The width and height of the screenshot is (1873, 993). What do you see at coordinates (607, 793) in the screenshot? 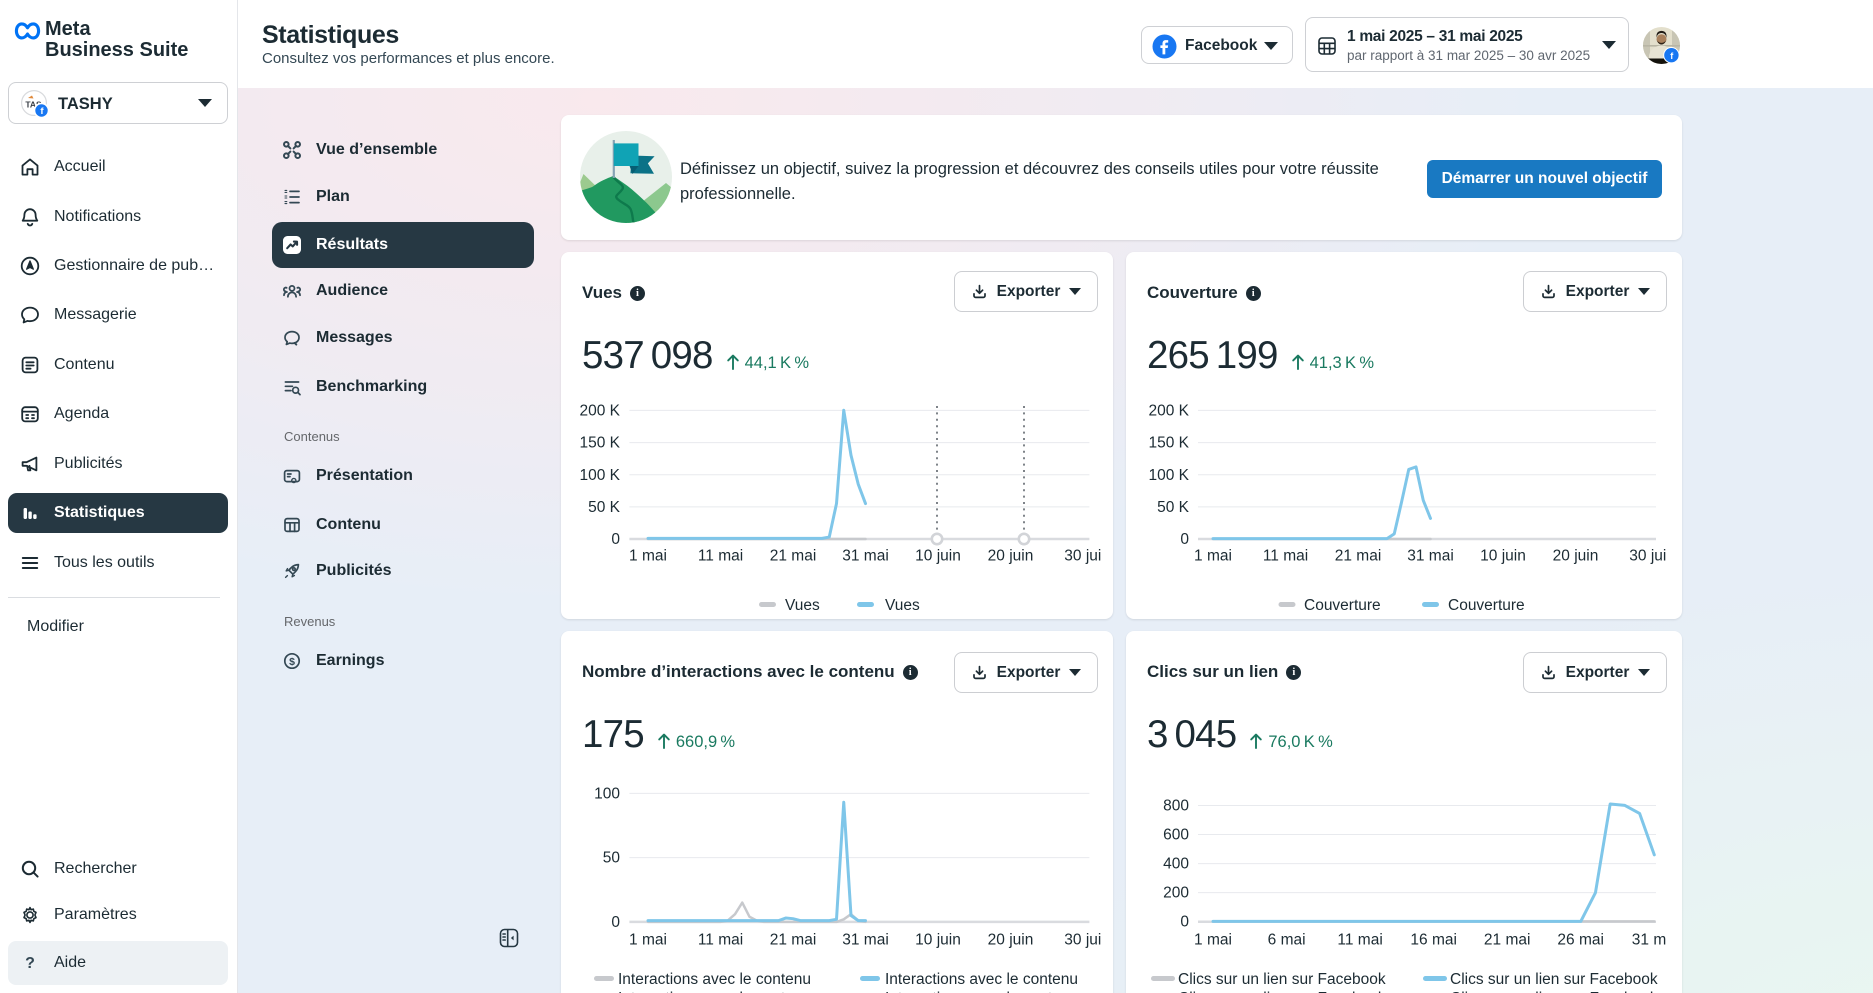
I see `svg-text: 100` at bounding box center [607, 793].